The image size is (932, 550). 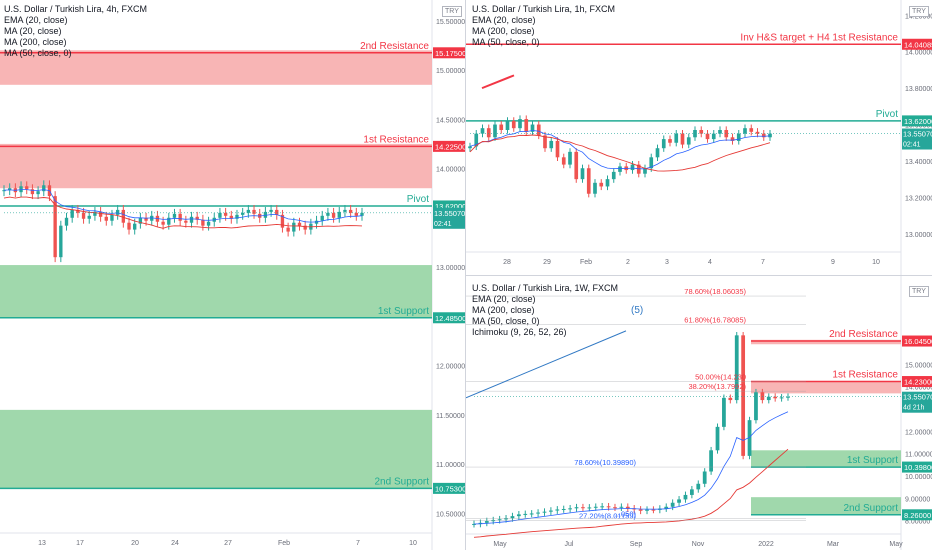 What do you see at coordinates (710, 262) in the screenshot?
I see `x-tick-label: 4` at bounding box center [710, 262].